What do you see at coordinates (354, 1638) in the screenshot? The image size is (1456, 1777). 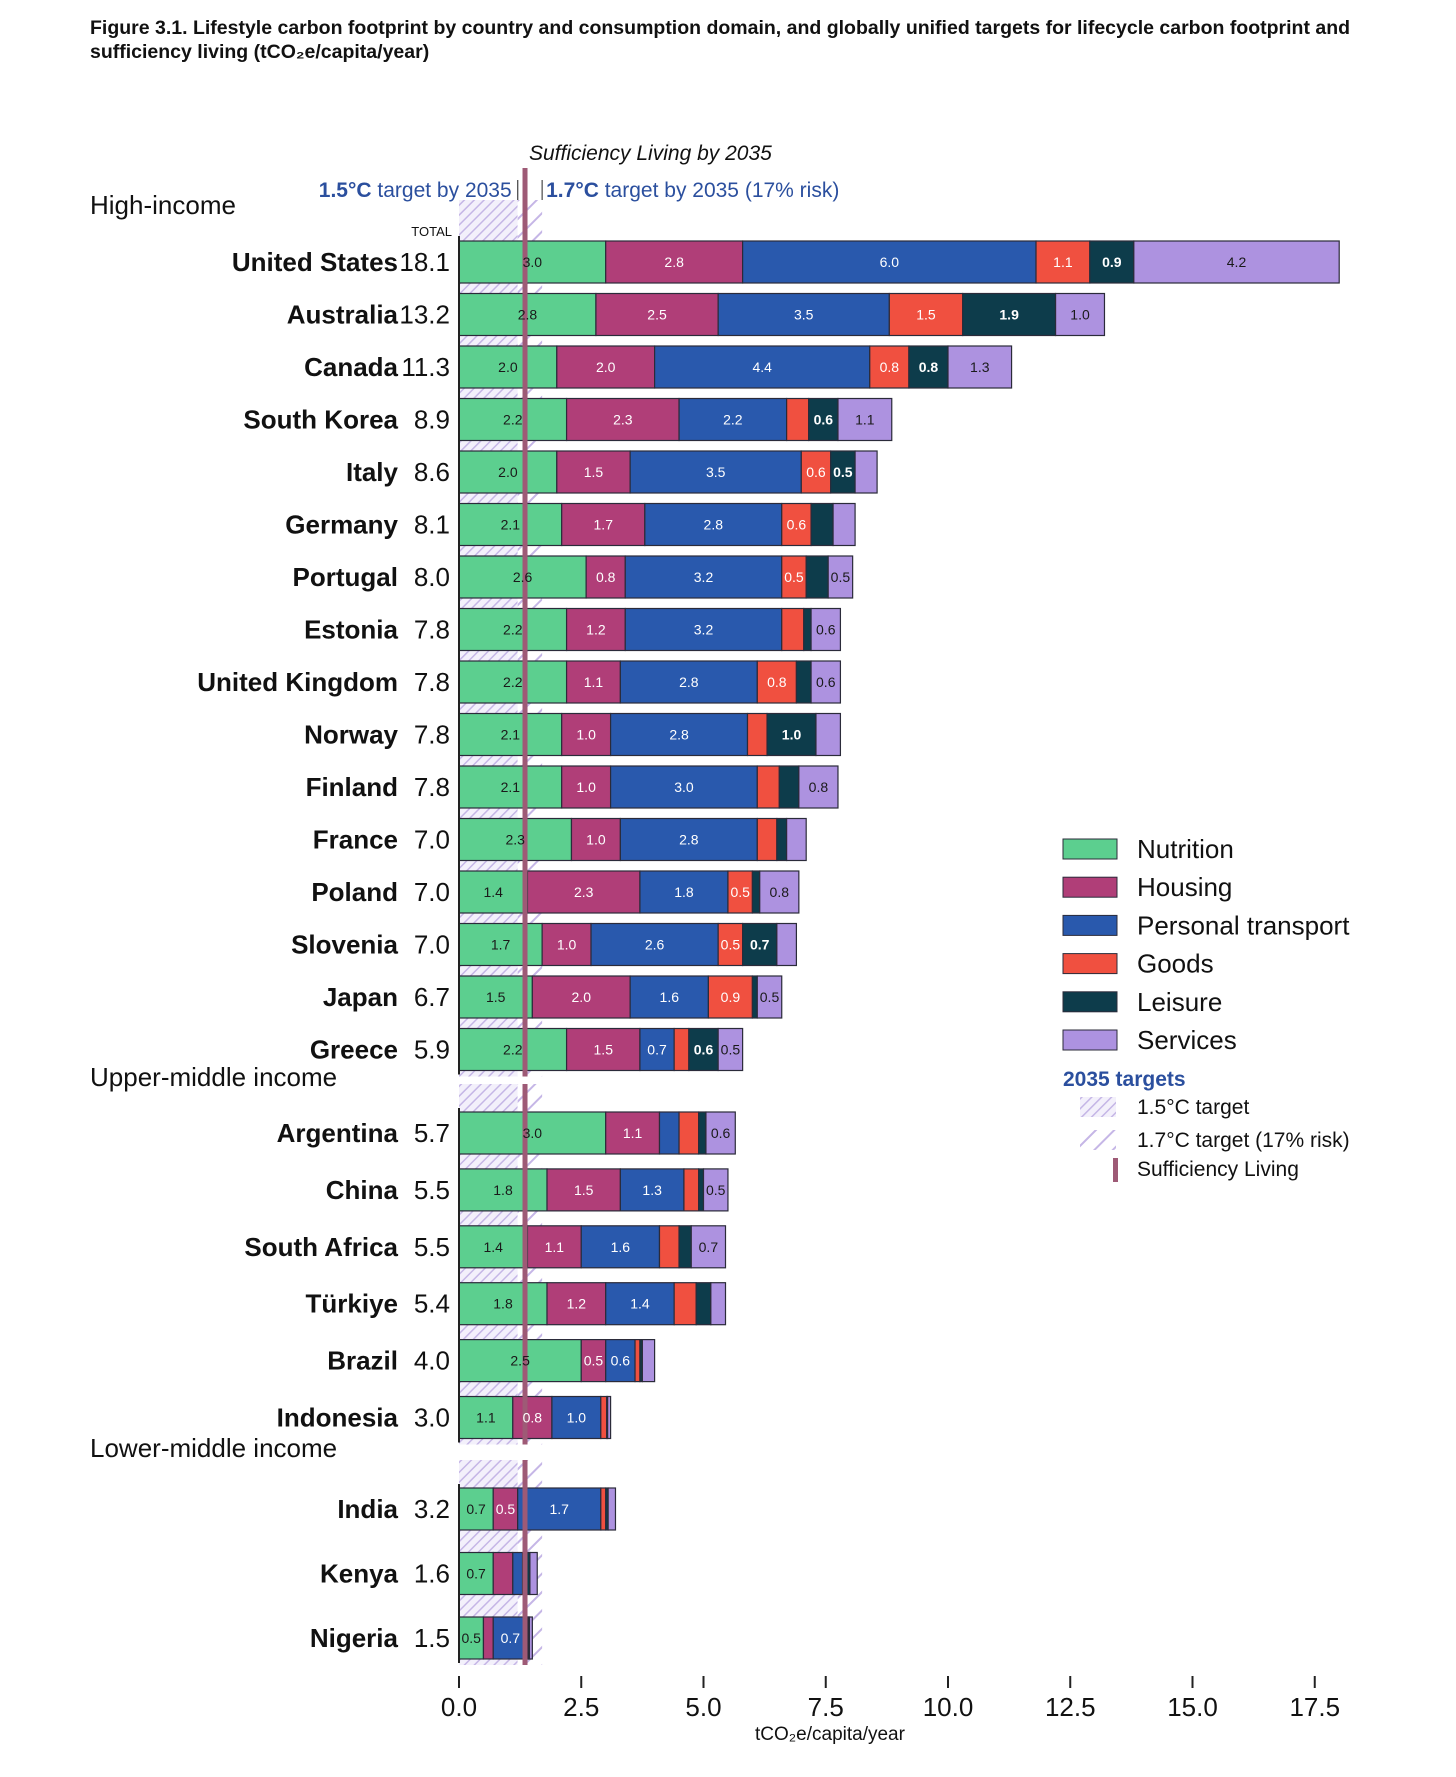 I see `country-label: Nigeria` at bounding box center [354, 1638].